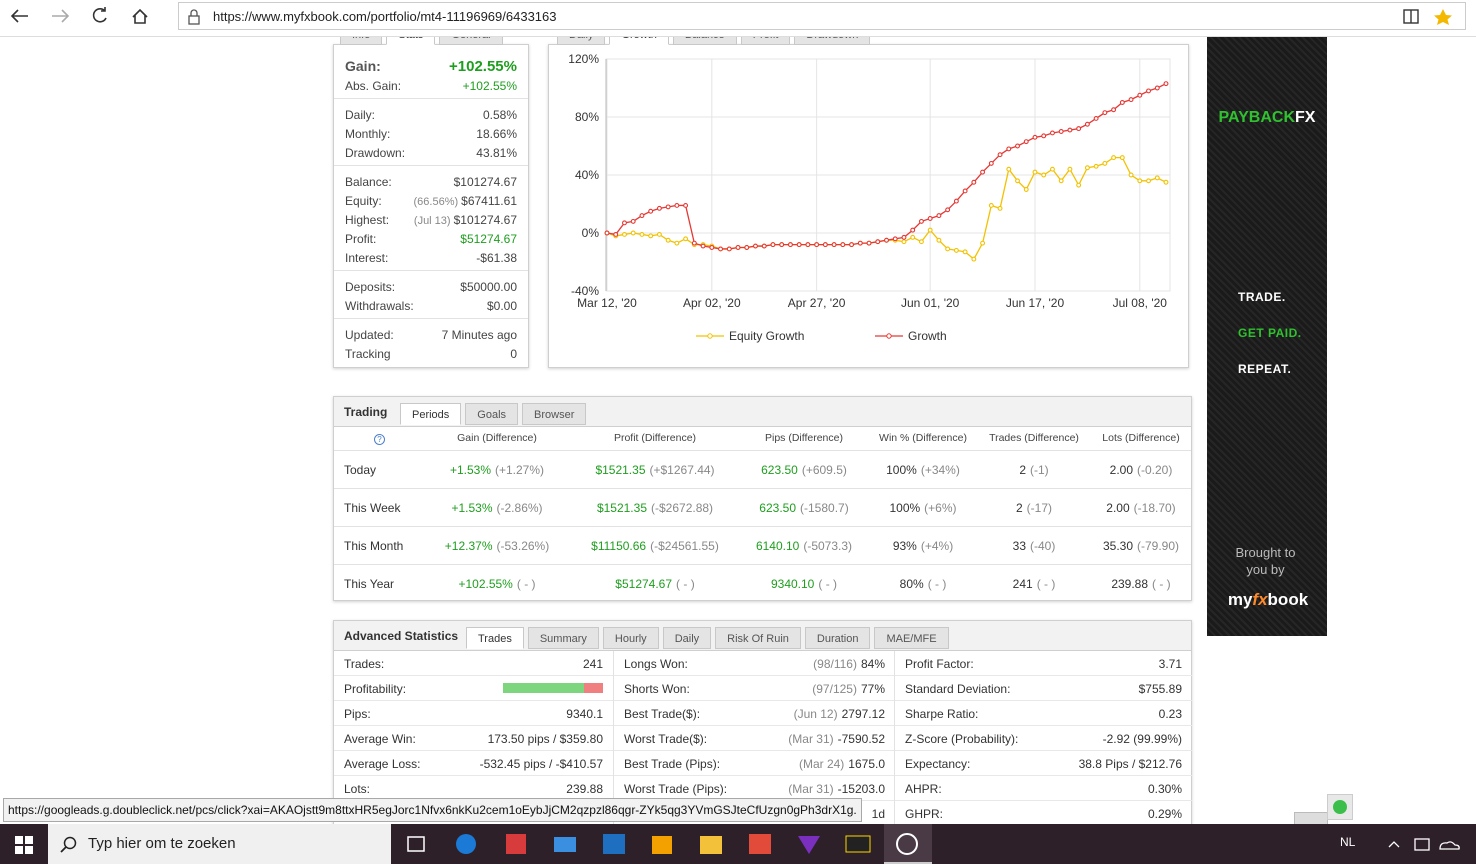 The width and height of the screenshot is (1476, 864). I want to click on stat-value: 1675.0, so click(866, 764).